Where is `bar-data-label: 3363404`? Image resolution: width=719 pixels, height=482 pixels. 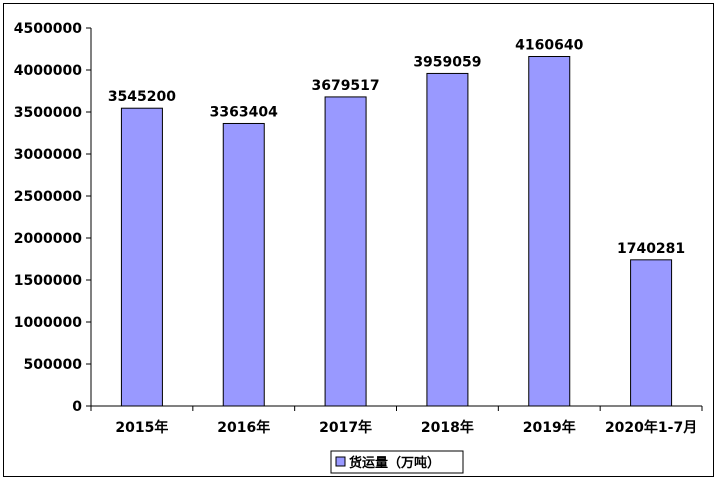
bar-data-label: 3363404 is located at coordinates (244, 112).